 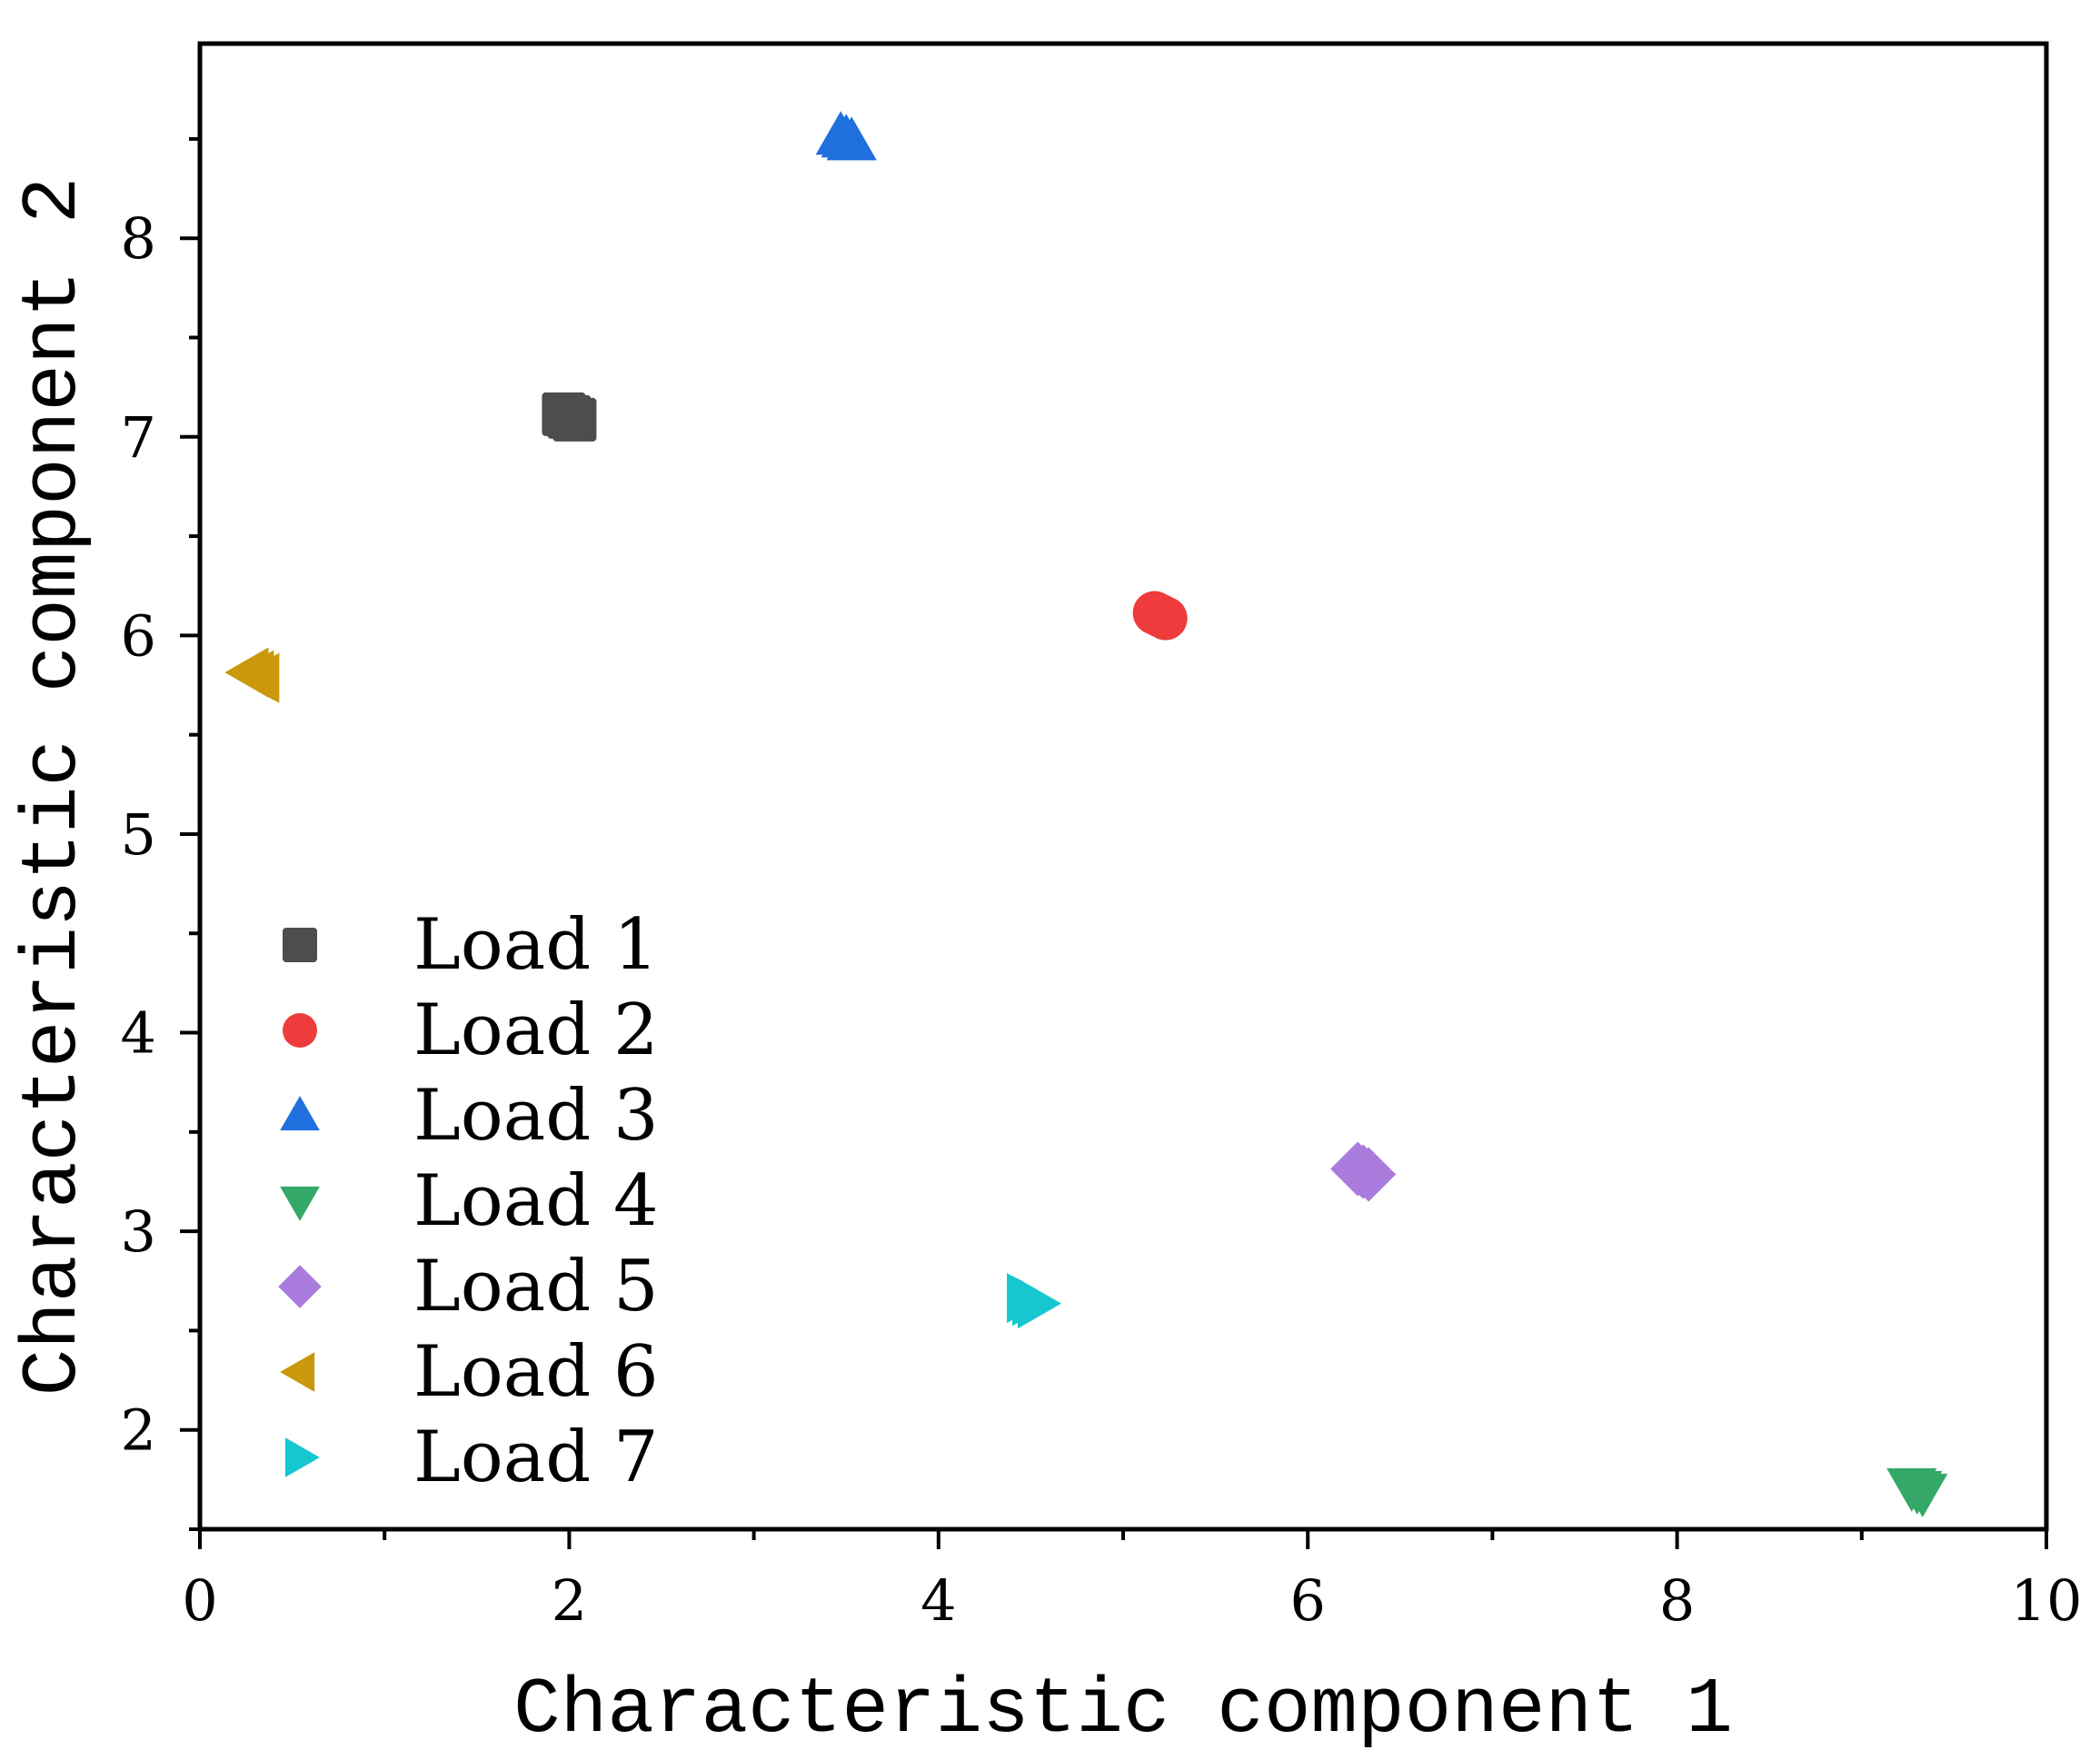 I want to click on y-tick-label: 7, so click(x=138, y=437).